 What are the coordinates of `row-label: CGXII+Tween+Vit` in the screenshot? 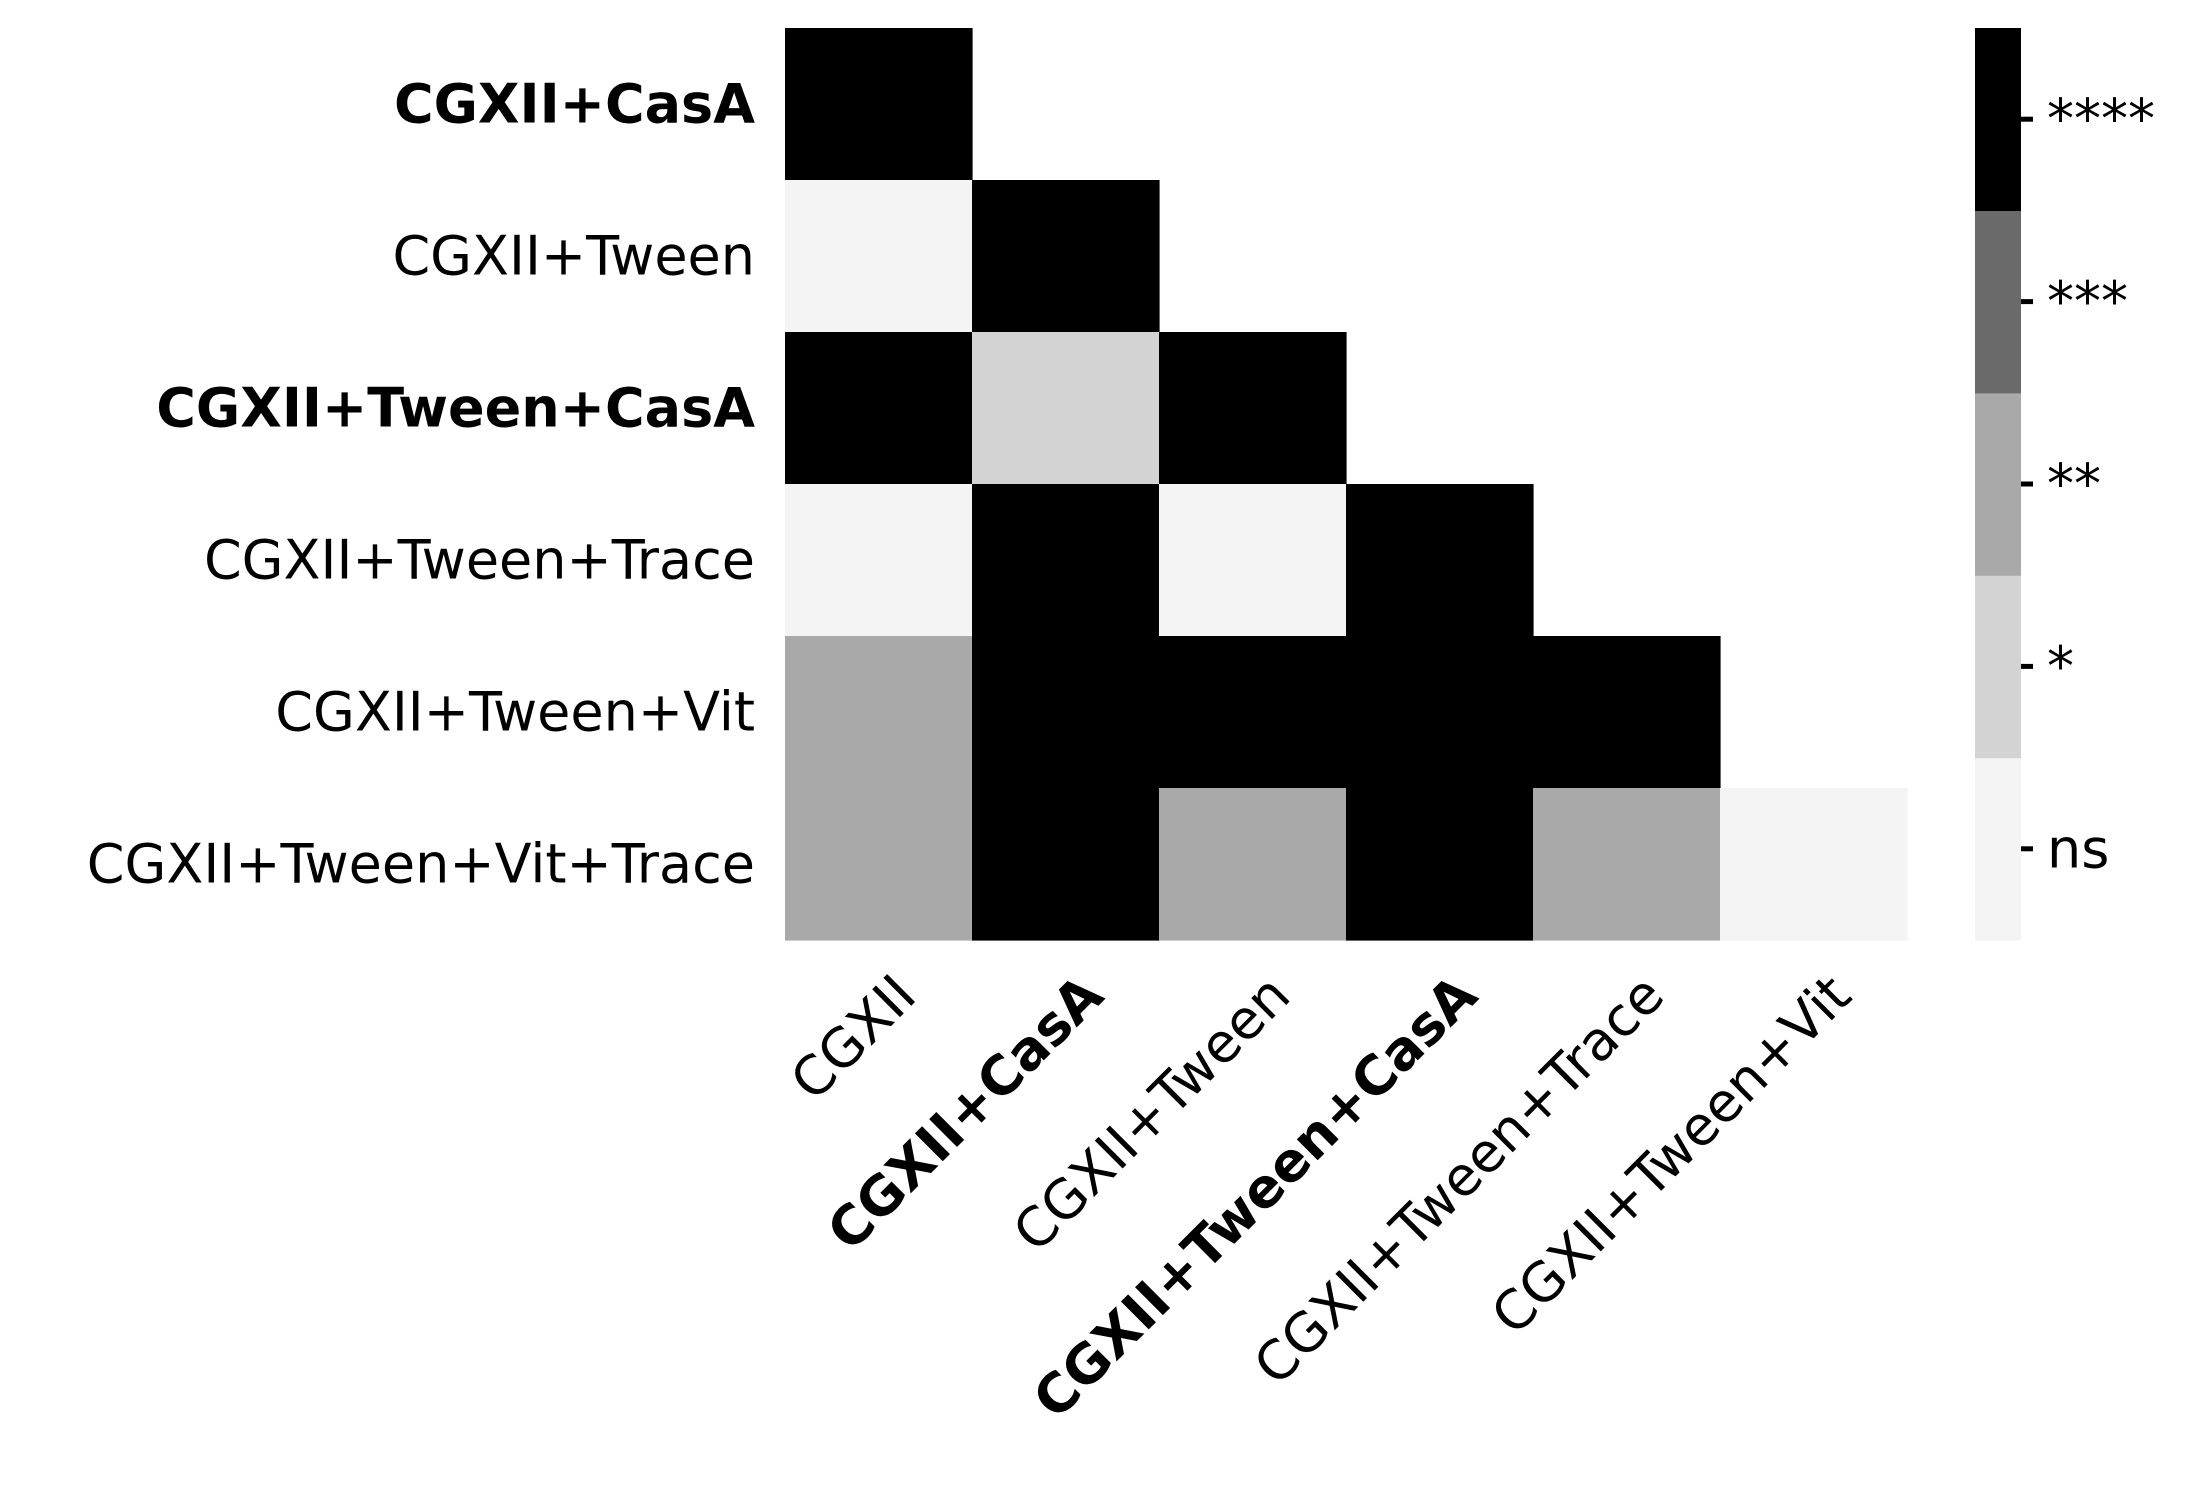 It's located at (515, 712).